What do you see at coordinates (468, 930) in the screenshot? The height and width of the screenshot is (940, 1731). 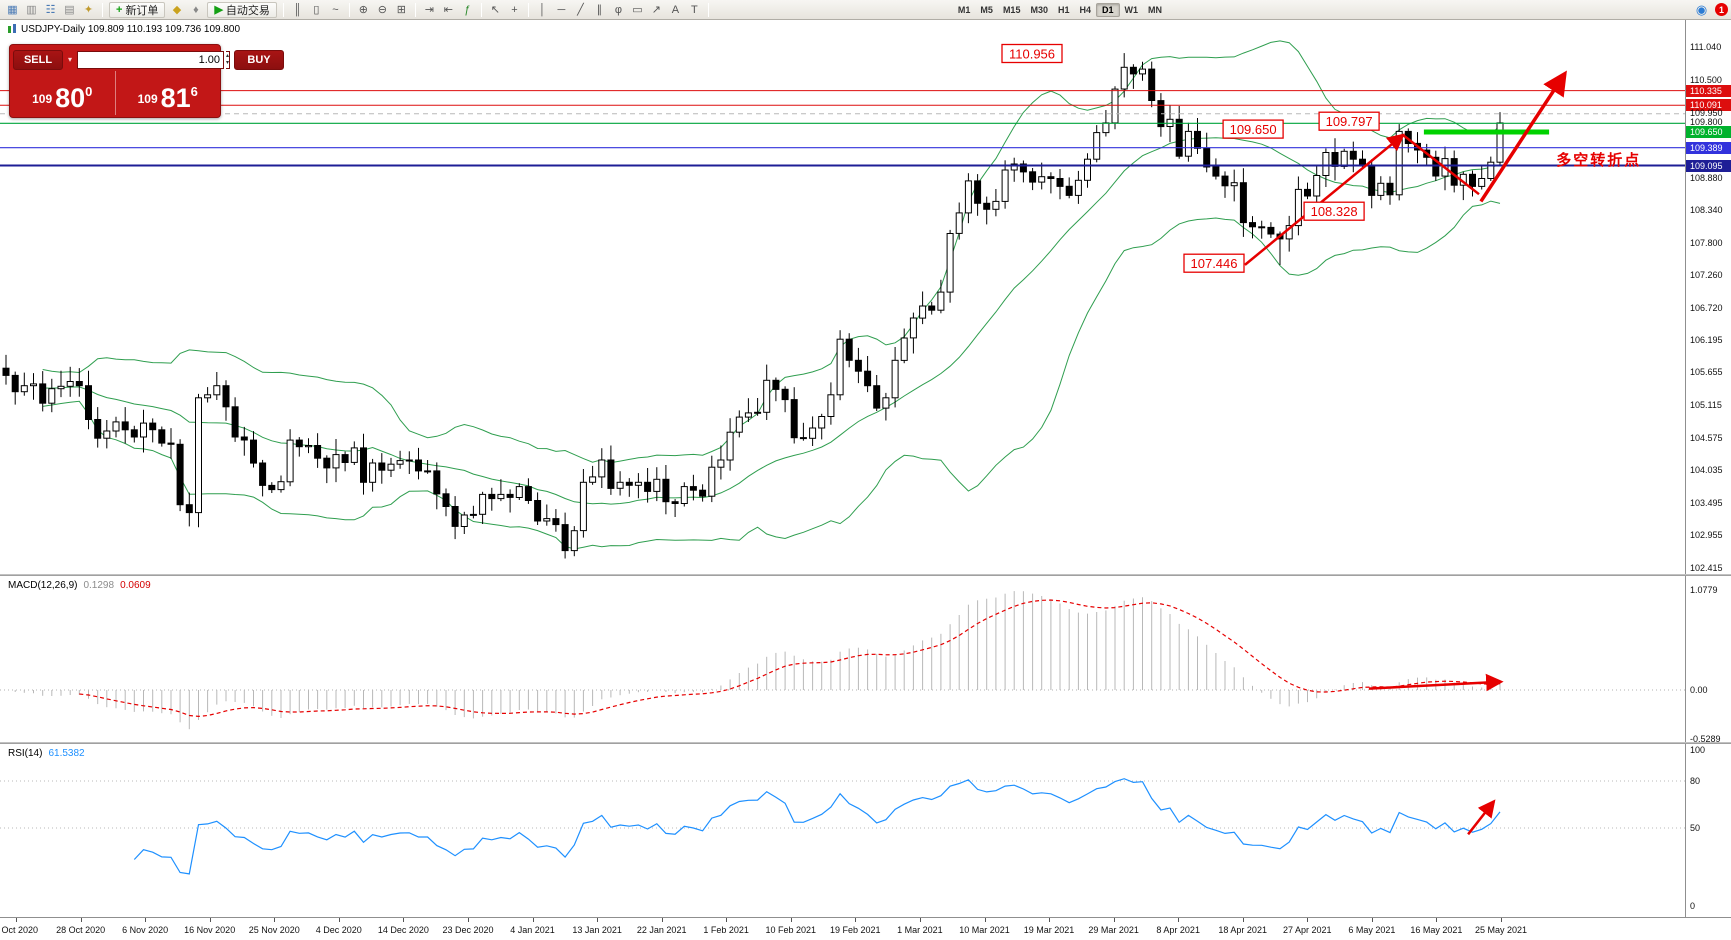 I see `date-axis-label: 23 Dec 2020` at bounding box center [468, 930].